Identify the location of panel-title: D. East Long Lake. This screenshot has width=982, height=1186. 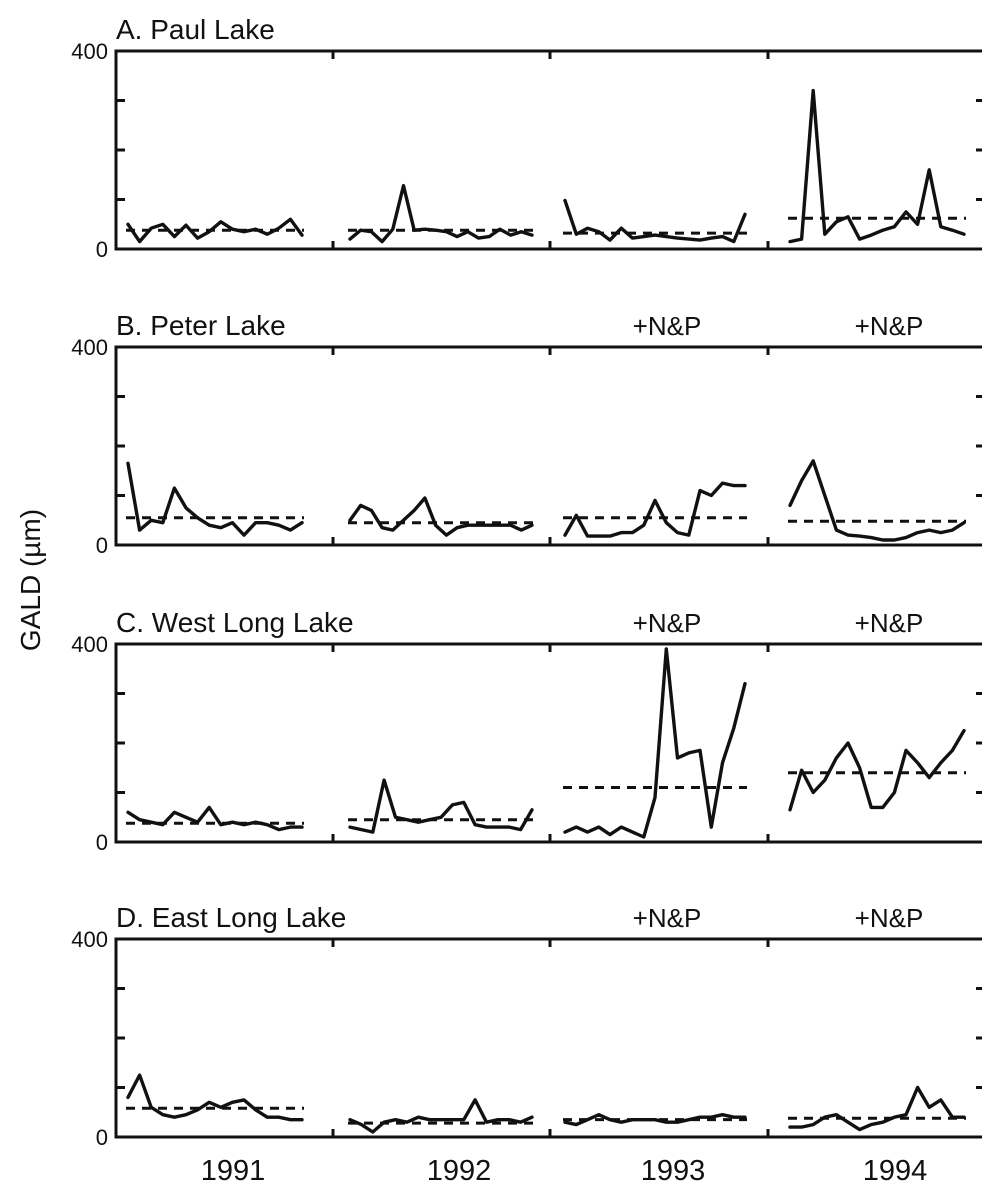
(231, 917).